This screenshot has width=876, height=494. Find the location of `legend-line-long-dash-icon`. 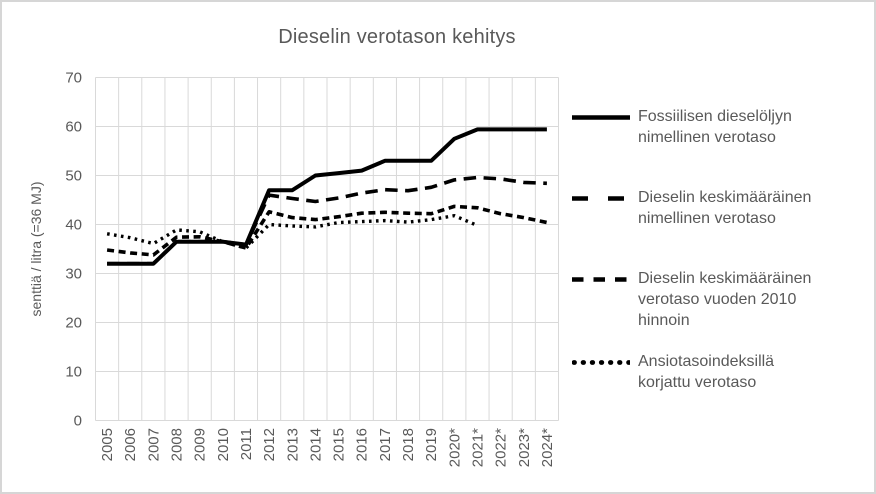

legend-line-long-dash-icon is located at coordinates (601, 198).